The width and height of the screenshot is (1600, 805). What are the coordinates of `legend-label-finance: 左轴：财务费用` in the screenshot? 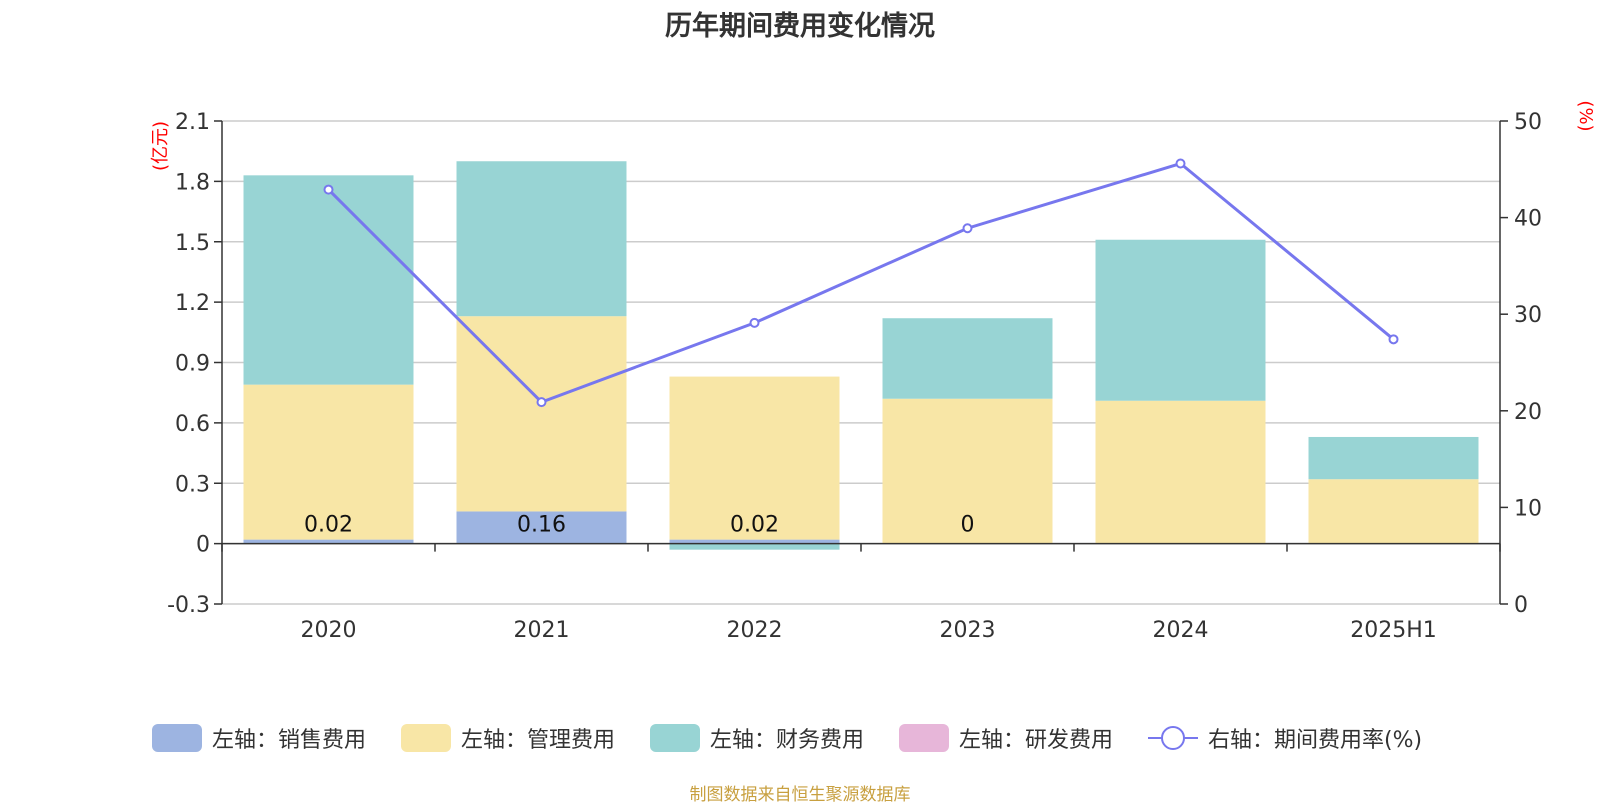 It's located at (787, 740).